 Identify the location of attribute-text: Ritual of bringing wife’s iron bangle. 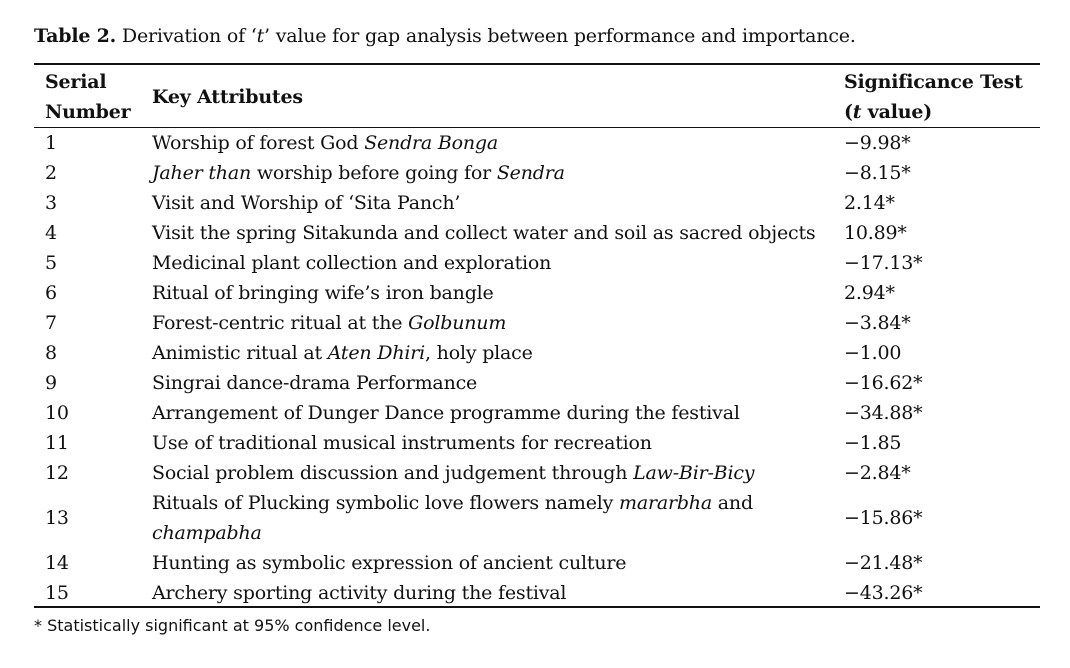
(323, 293).